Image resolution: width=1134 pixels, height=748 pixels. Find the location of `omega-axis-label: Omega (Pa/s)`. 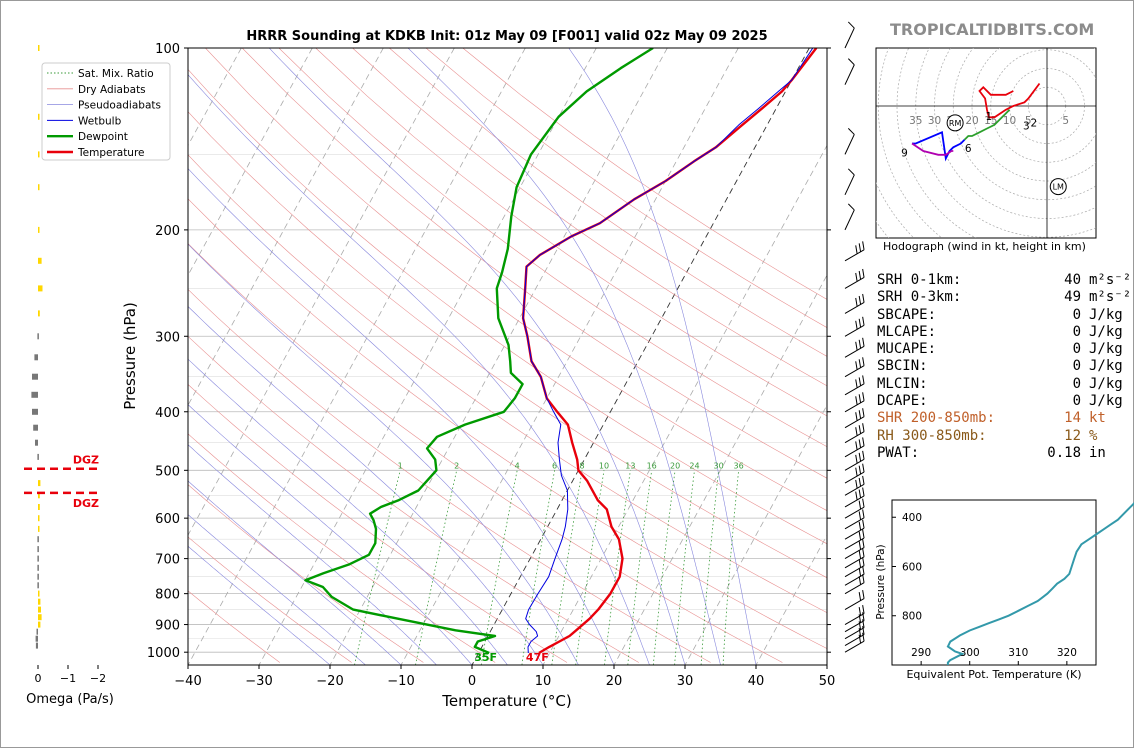

omega-axis-label: Omega (Pa/s) is located at coordinates (70, 699).